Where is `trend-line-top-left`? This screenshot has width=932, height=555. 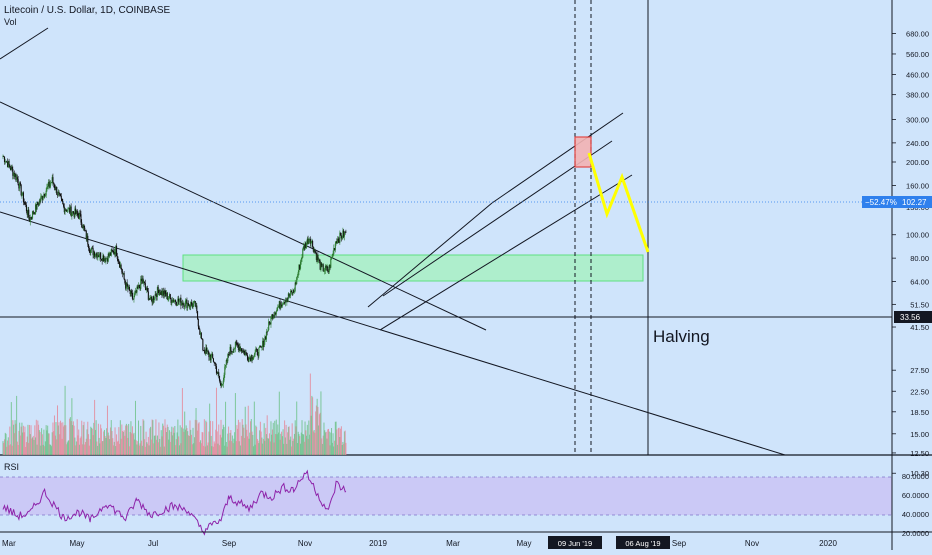 trend-line-top-left is located at coordinates (24, 43).